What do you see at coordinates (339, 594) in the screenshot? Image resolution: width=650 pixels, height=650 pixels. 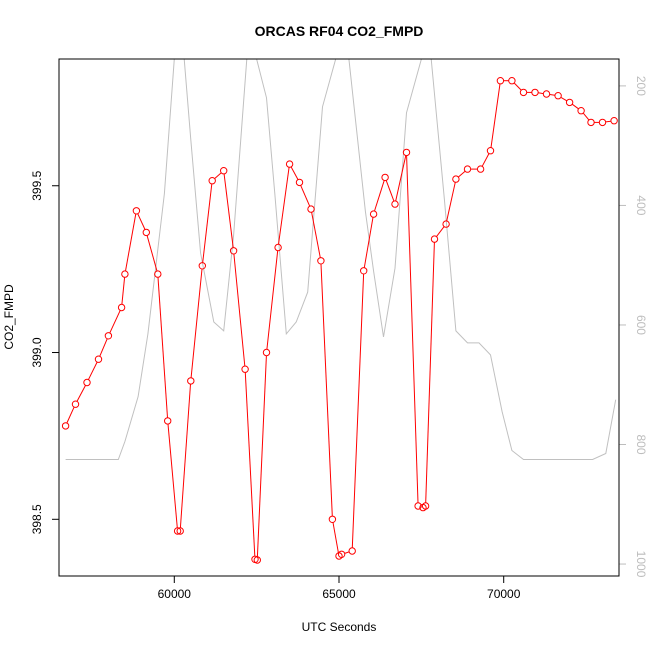 I see `x-tick-label: 65000` at bounding box center [339, 594].